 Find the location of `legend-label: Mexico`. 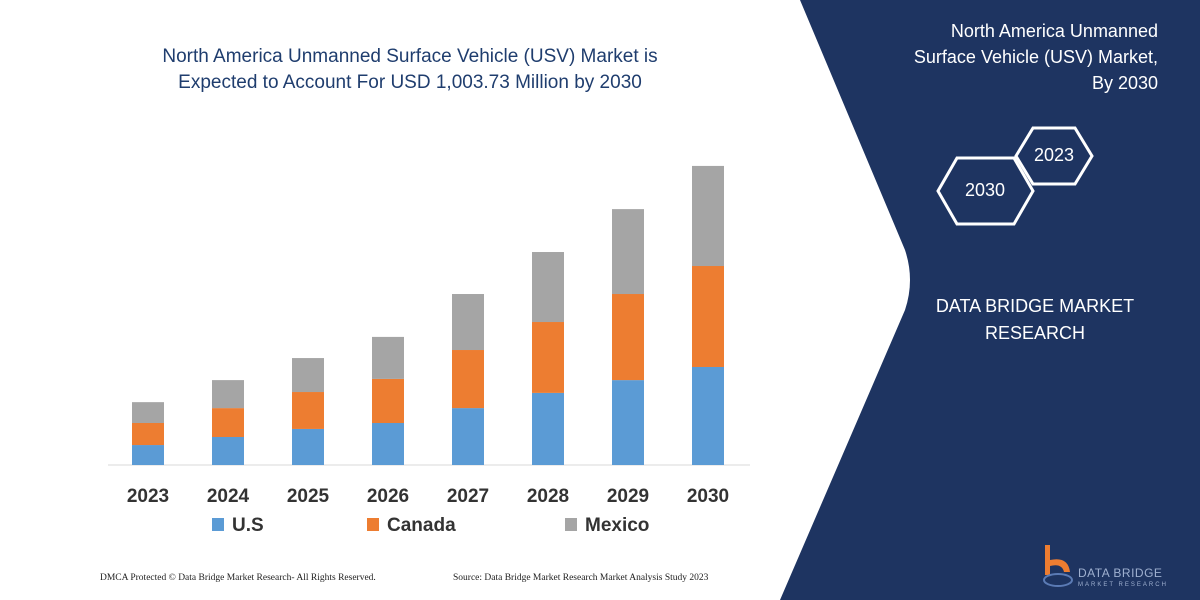

legend-label: Mexico is located at coordinates (617, 525).